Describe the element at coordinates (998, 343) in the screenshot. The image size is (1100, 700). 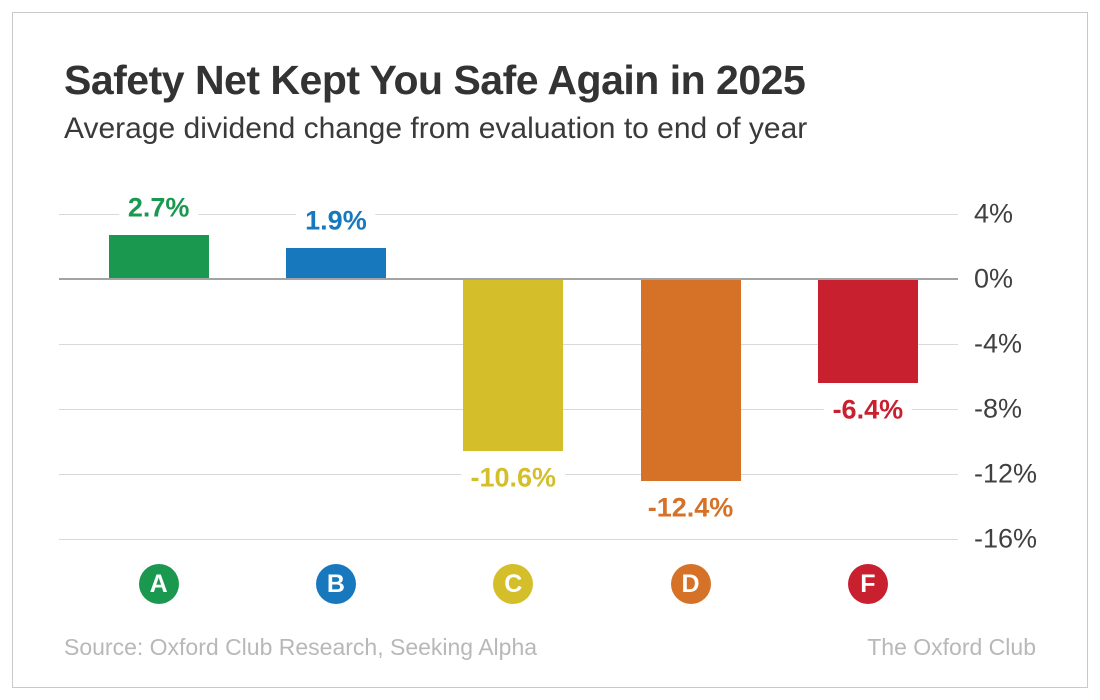
I see `y-axis-tick-label: -4%` at that location.